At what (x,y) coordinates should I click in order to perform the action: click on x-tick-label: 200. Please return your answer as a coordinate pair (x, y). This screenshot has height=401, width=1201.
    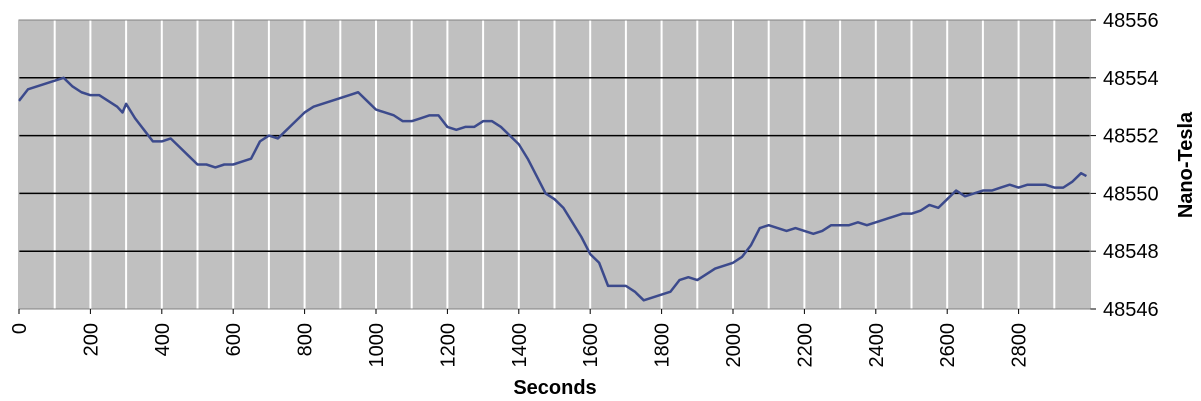
    Looking at the image, I should click on (91, 339).